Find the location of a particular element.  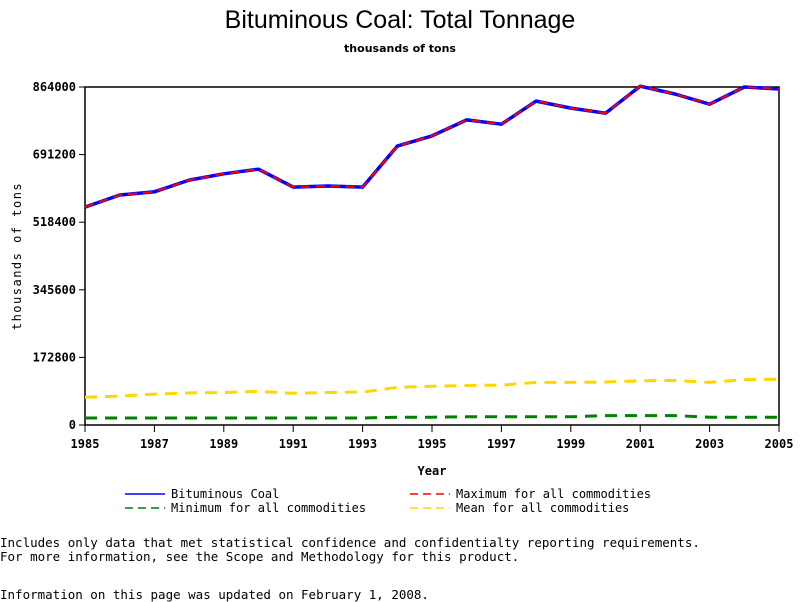

series-line-mean-for-all-commodities is located at coordinates (432, 388).